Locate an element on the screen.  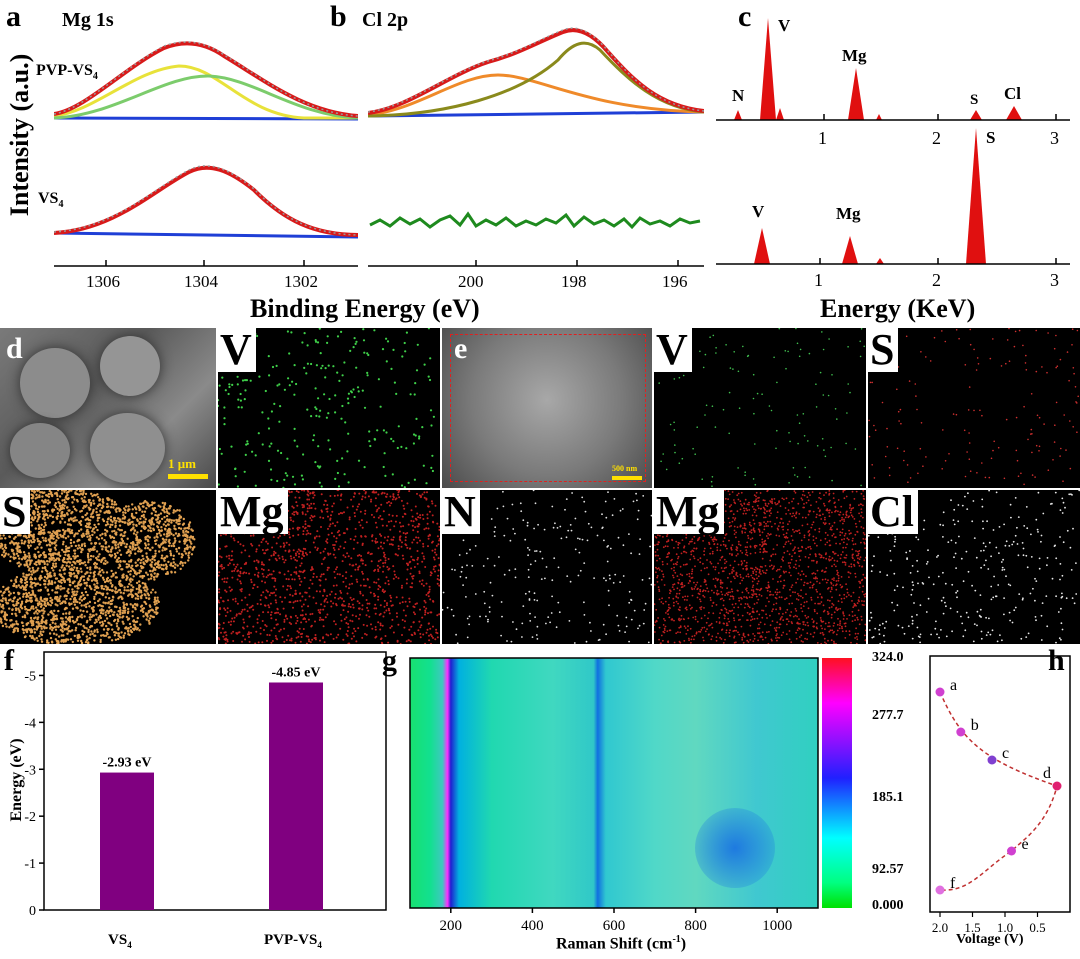
raman-xtick-label: 600 is located at coordinates (614, 926).